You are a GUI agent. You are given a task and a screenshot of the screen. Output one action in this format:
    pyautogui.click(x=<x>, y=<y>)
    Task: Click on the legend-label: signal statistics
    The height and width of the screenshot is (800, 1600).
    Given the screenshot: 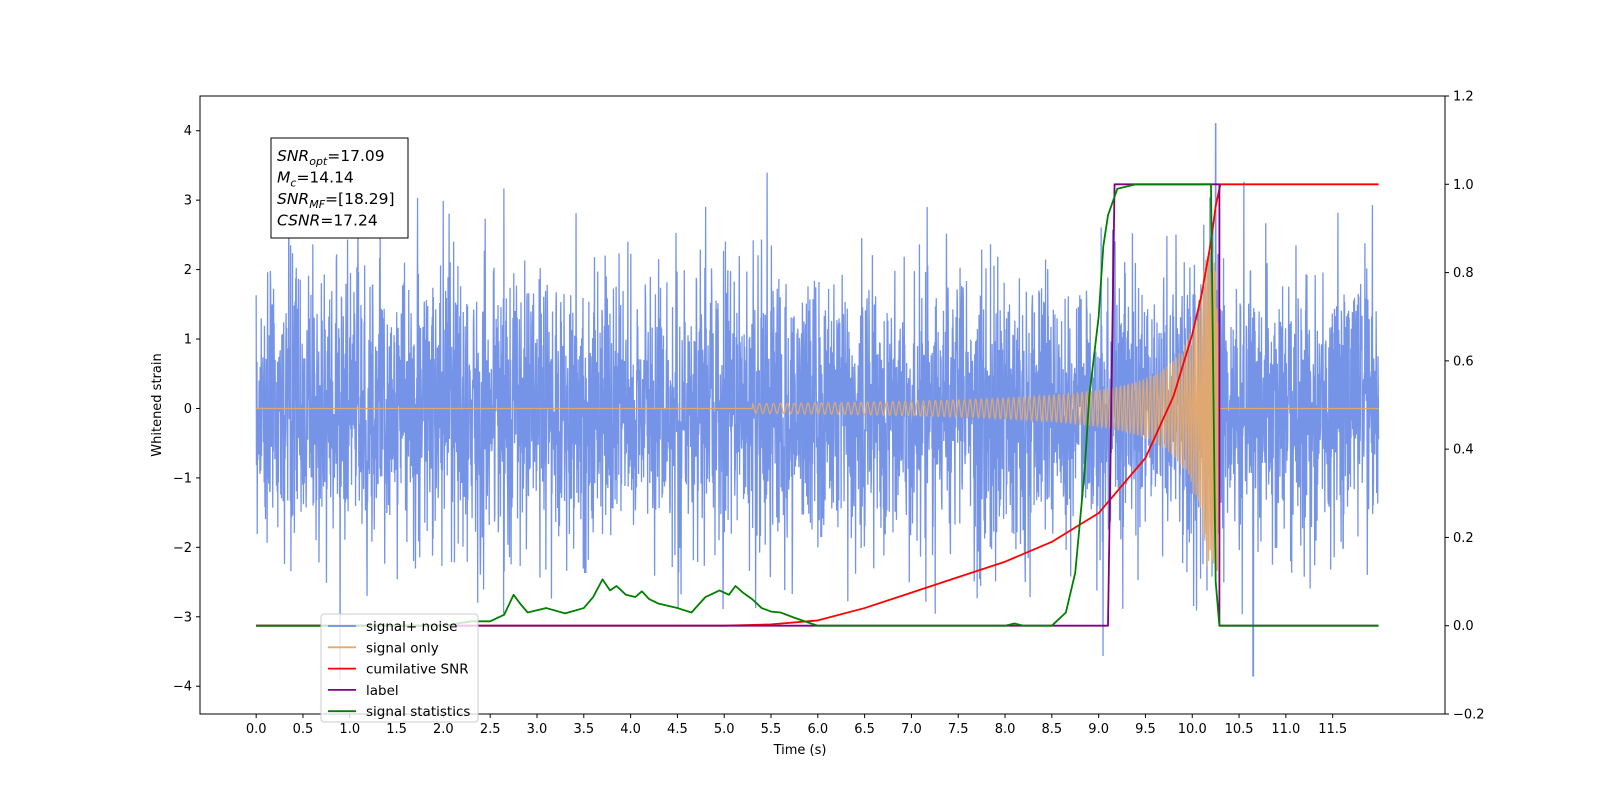 What is the action you would take?
    pyautogui.click(x=418, y=712)
    